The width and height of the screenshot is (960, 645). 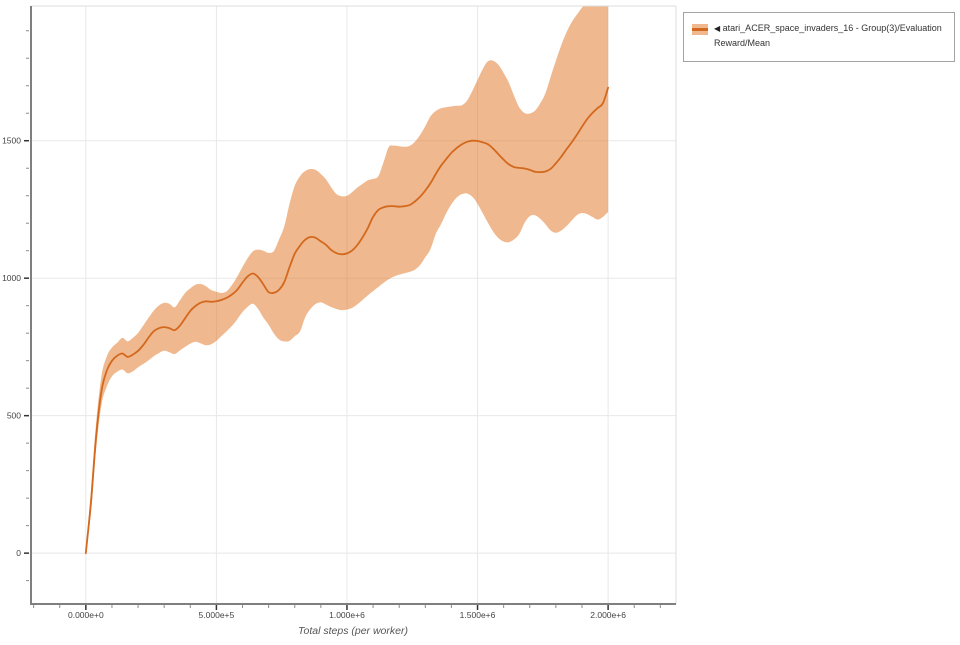 What do you see at coordinates (347, 615) in the screenshot?
I see `x-tick-label: 1.000e+6` at bounding box center [347, 615].